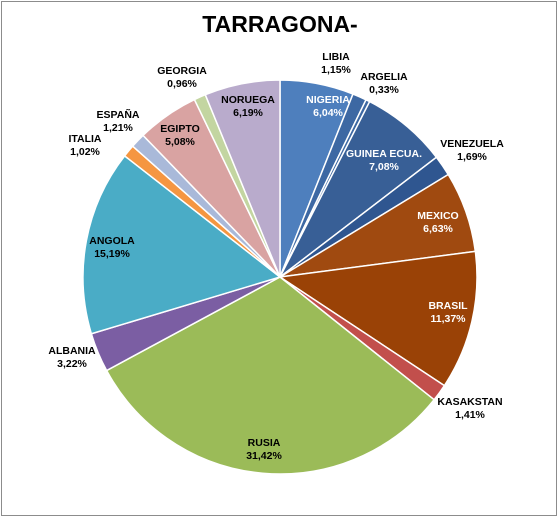 This screenshot has width=558, height=517. What do you see at coordinates (242, 178) in the screenshot?
I see `pie-slice-noruega` at bounding box center [242, 178].